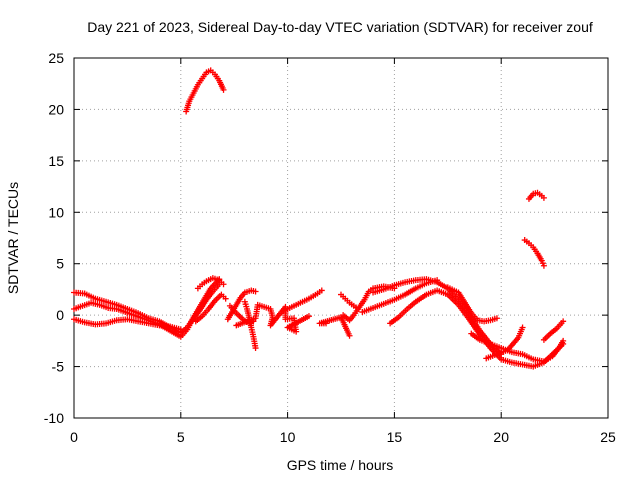 This screenshot has width=640, height=480. Describe the element at coordinates (340, 465) in the screenshot. I see `x-axis-label: GPS time / hours` at that location.